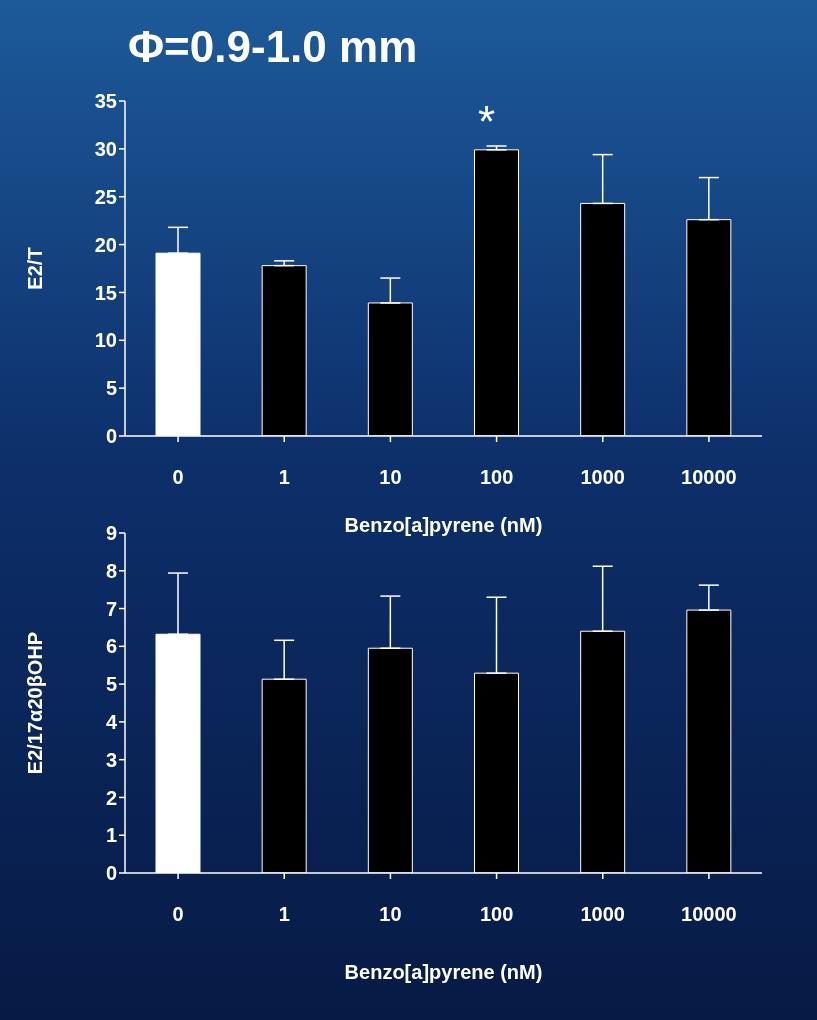 Image resolution: width=817 pixels, height=1020 pixels. I want to click on y-tick-label: 3, so click(111, 759).